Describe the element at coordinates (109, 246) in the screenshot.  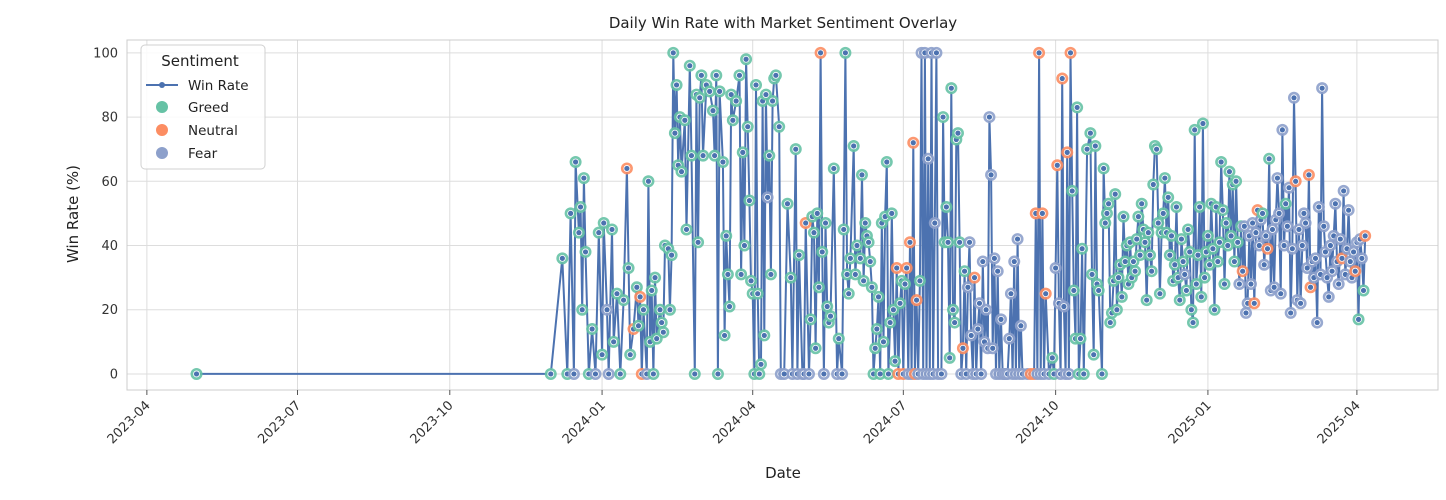
I see `y-tick-label: 40` at that location.